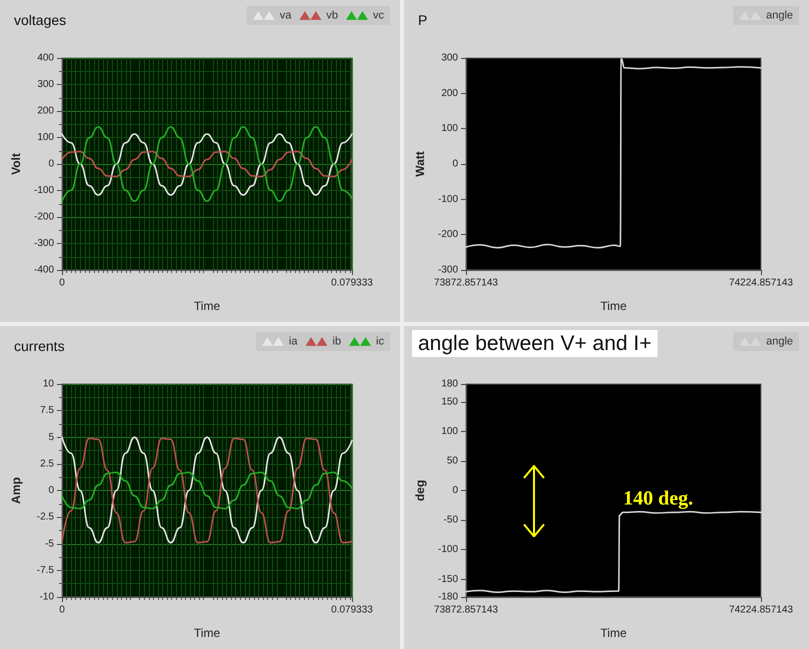 The width and height of the screenshot is (809, 649). Describe the element at coordinates (449, 384) in the screenshot. I see `y-tick-label: 180` at that location.